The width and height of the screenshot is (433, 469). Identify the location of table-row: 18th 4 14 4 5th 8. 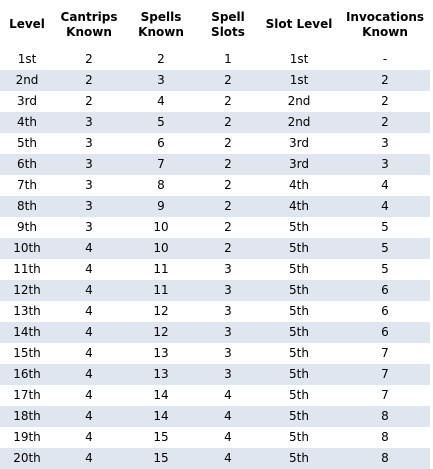
(215, 416).